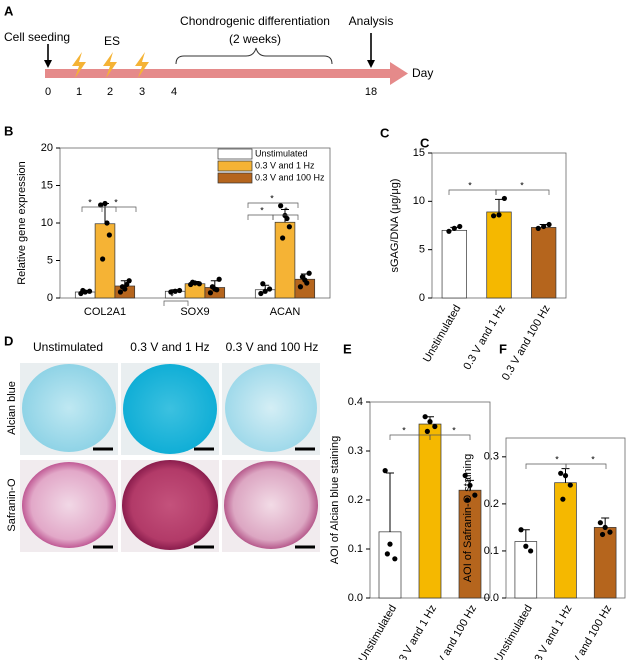 This screenshot has height=665, width=630. Describe the element at coordinates (285, 165) in the screenshot. I see `legend-label: 0.3 V and 1 Hz` at that location.